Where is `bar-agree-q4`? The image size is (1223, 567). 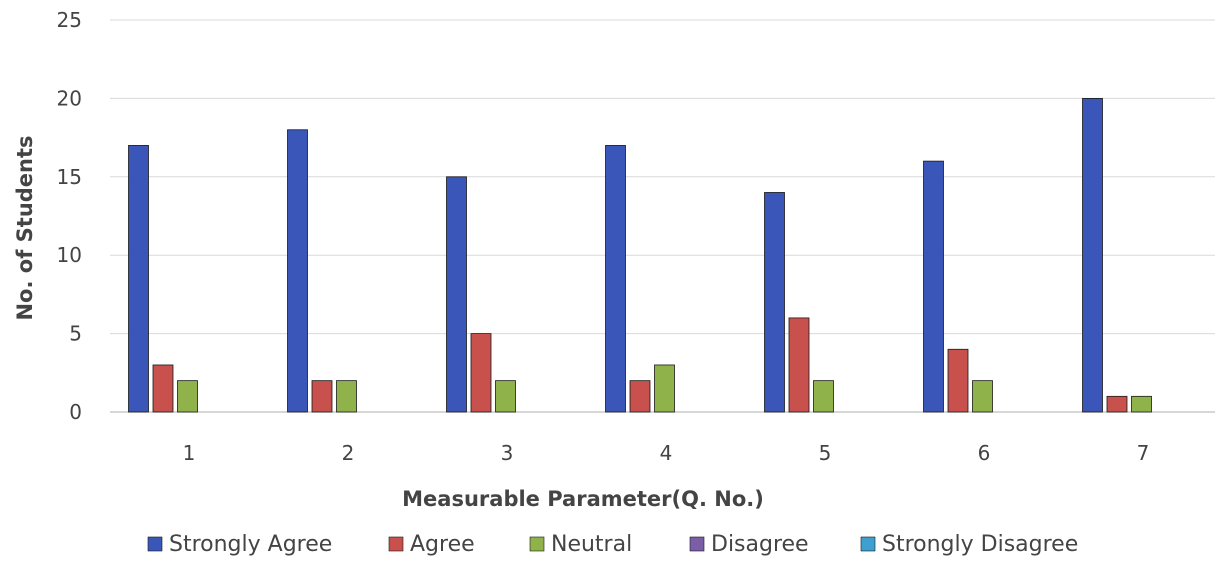 bar-agree-q4 is located at coordinates (640, 396).